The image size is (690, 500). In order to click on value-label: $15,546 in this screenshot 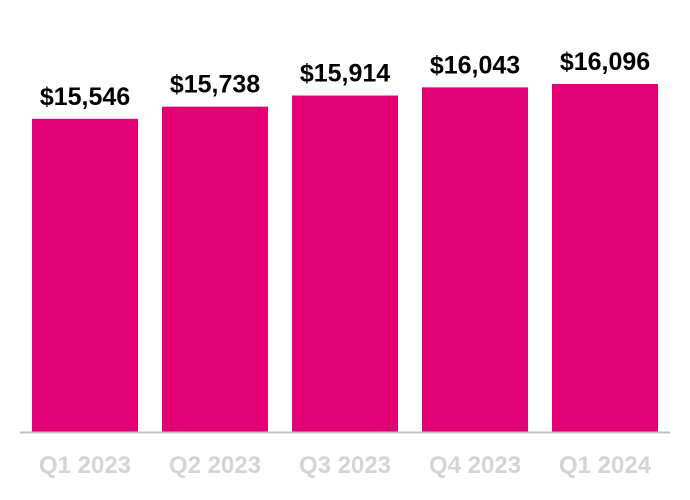, I will do `click(85, 97)`.